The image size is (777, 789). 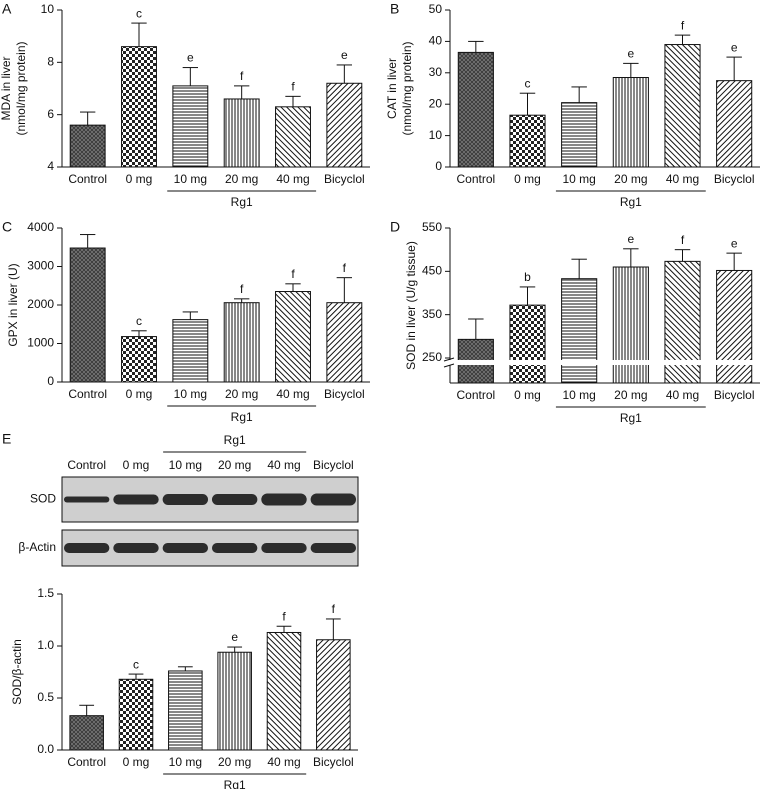 I want to click on y-tick-label: 550, so click(x=432, y=227).